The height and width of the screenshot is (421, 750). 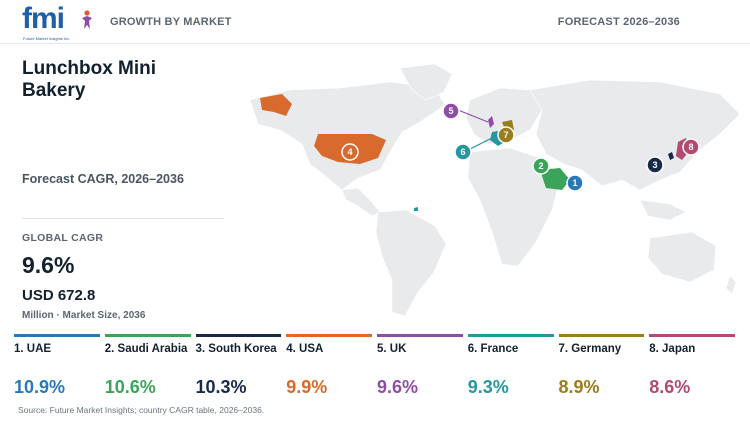 I want to click on svg-text: 8, so click(x=690, y=147).